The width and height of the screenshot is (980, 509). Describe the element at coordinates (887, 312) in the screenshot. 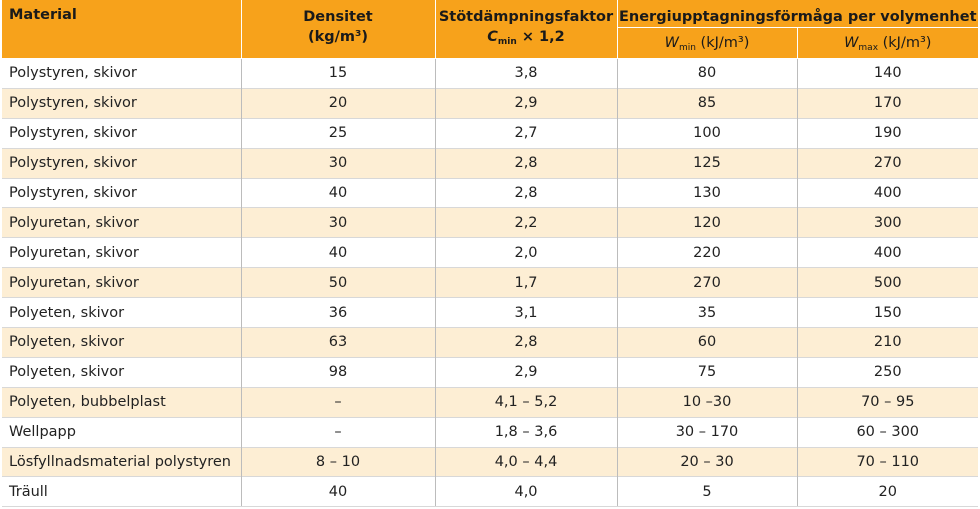

I see `cell-wmax: 150` at that location.